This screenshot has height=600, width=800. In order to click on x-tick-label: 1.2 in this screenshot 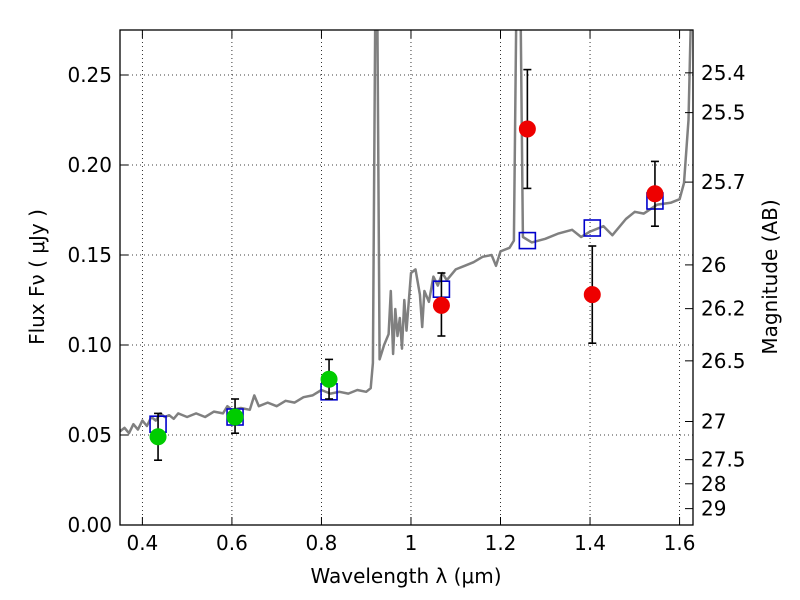, I will do `click(501, 543)`.